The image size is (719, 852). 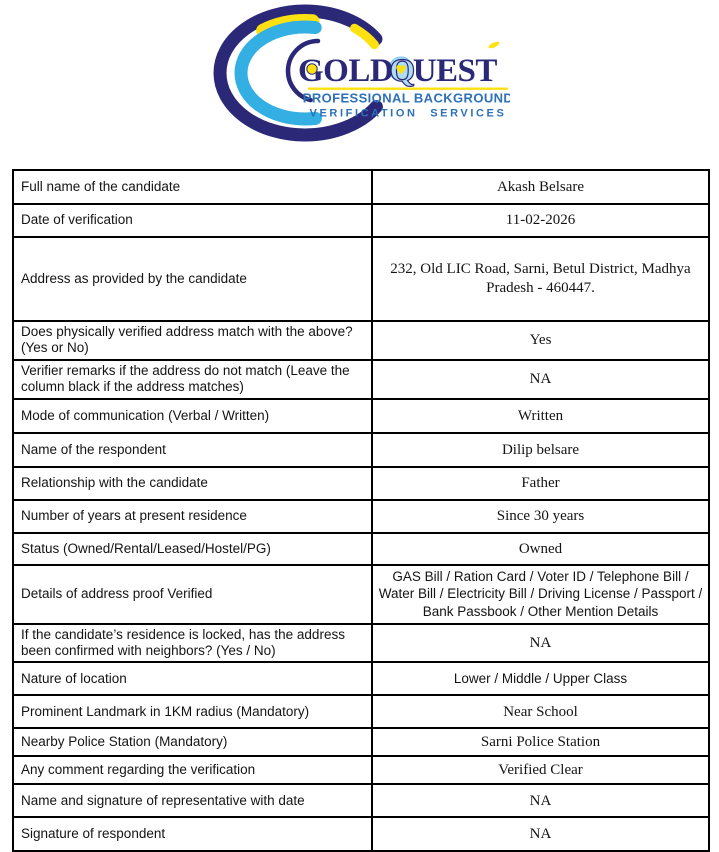 I want to click on logo-outer-crescent, so click(x=304, y=73).